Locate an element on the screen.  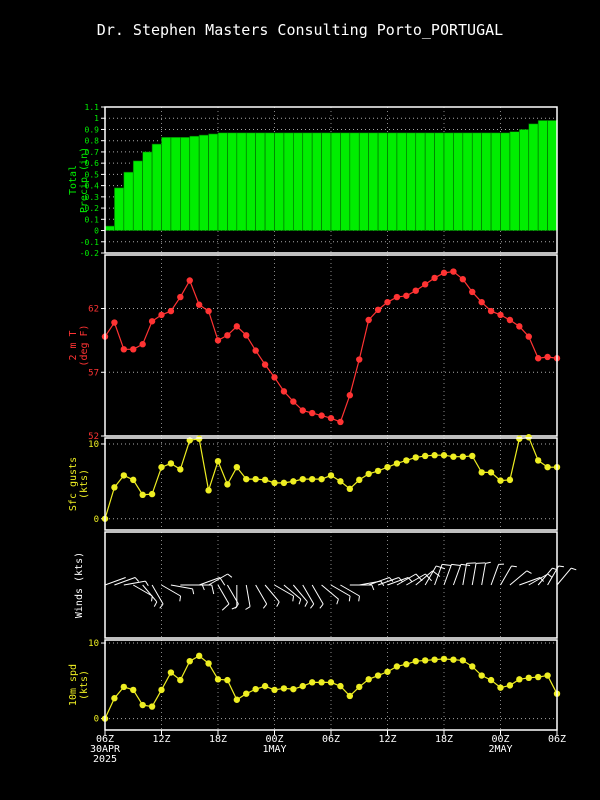
x-tick-sublabel: 1MAY is located at coordinates (274, 749).